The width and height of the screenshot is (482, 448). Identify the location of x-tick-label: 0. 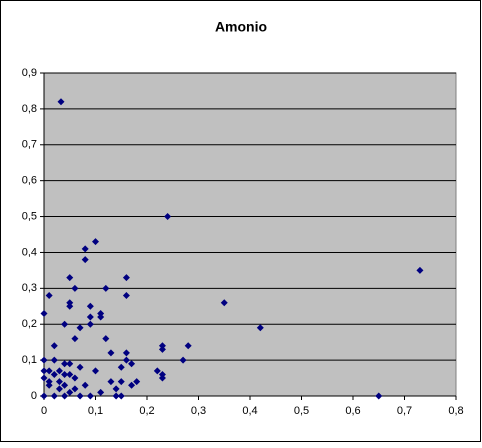
(44, 411).